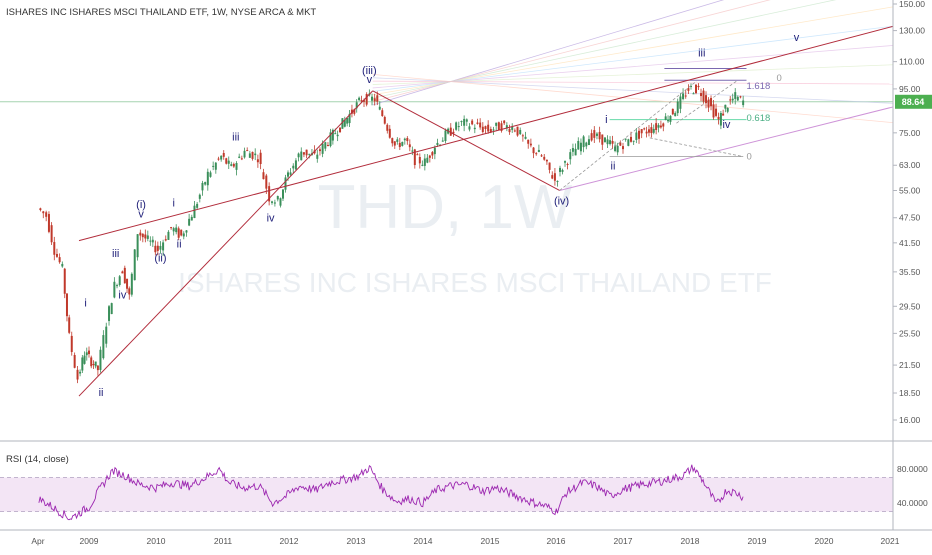 The height and width of the screenshot is (555, 932). I want to click on y-tick-label: 21.50, so click(910, 365).